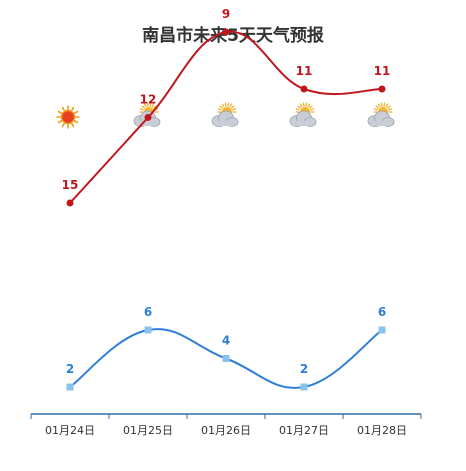 The height and width of the screenshot is (471, 466). What do you see at coordinates (226, 341) in the screenshot?
I see `data-label: 4` at bounding box center [226, 341].